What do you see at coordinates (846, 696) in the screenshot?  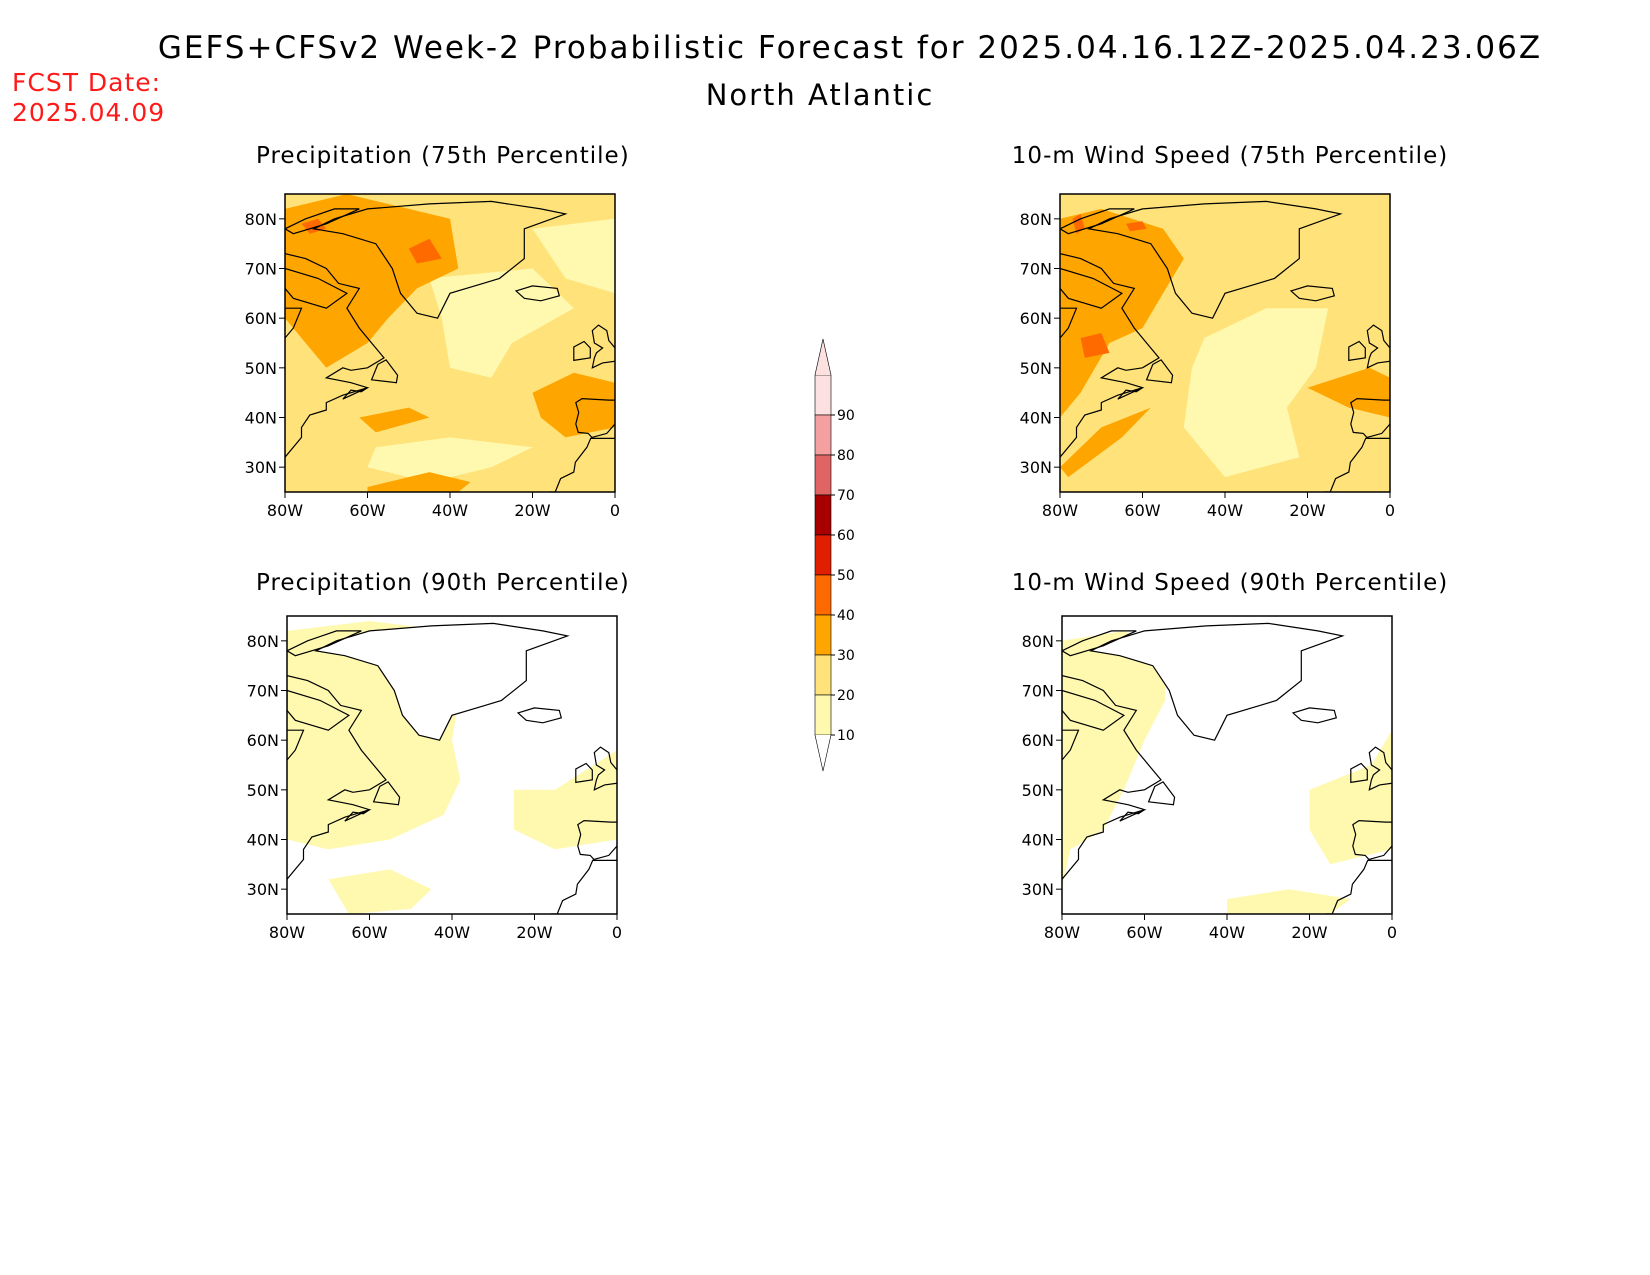 I see `colorbar-label: 20` at bounding box center [846, 696].